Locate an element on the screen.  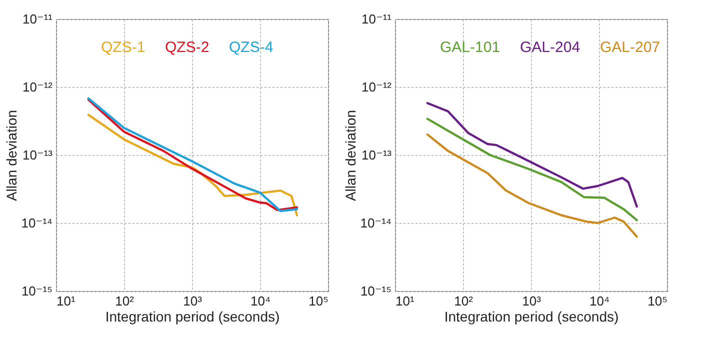
text: QZS-4 is located at coordinates (251, 47).